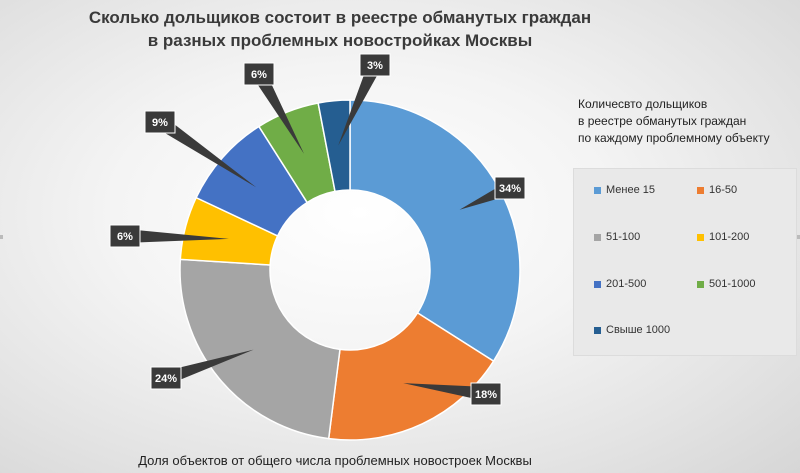 The height and width of the screenshot is (473, 800). I want to click on data-label-7: 3%, so click(375, 66).